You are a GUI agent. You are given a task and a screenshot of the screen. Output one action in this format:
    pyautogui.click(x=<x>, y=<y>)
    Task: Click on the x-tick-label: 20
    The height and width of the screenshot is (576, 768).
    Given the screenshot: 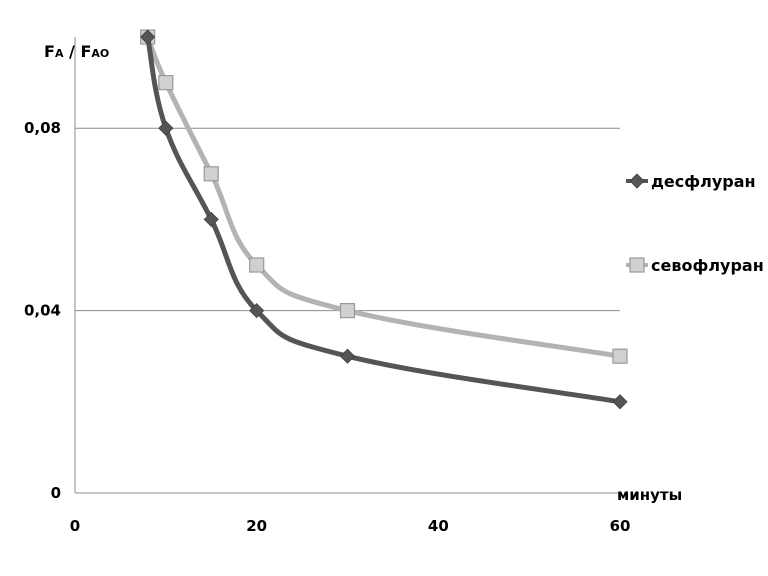 What is the action you would take?
    pyautogui.click(x=256, y=526)
    